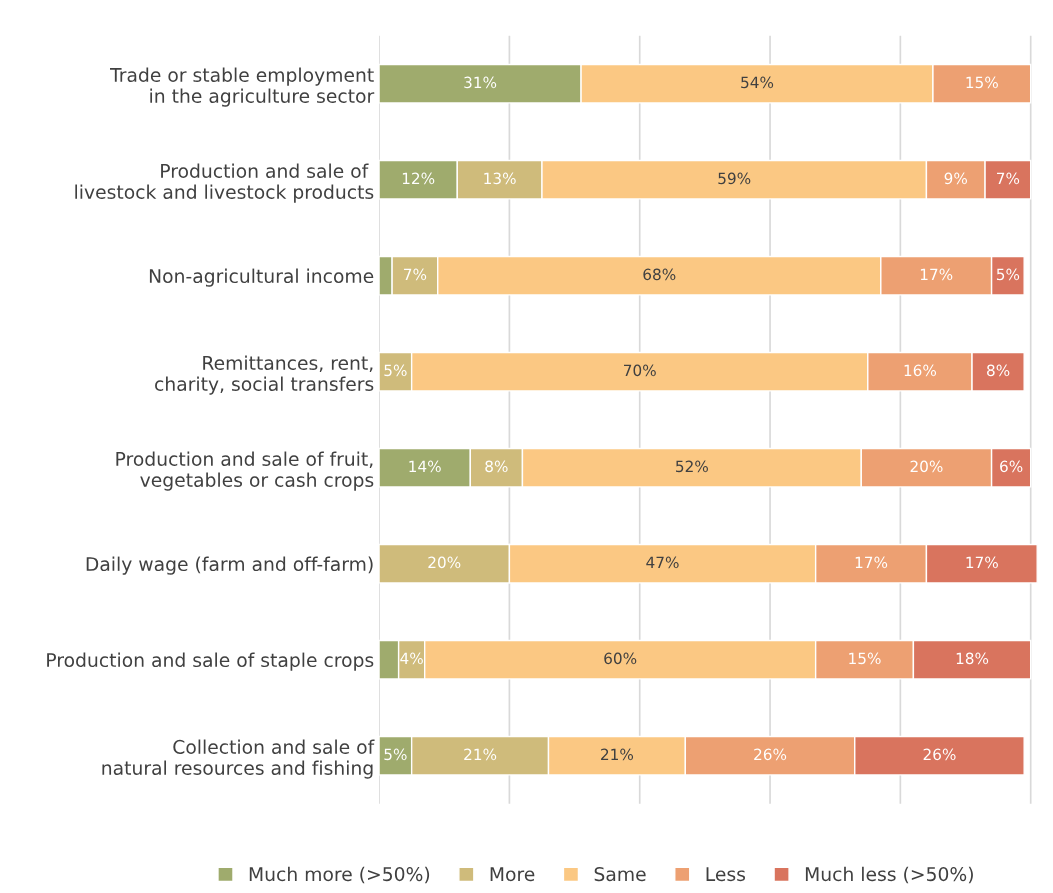 This screenshot has height=893, width=1053. I want to click on y-tick-label: Production and sale of staple crops, so click(210, 661).